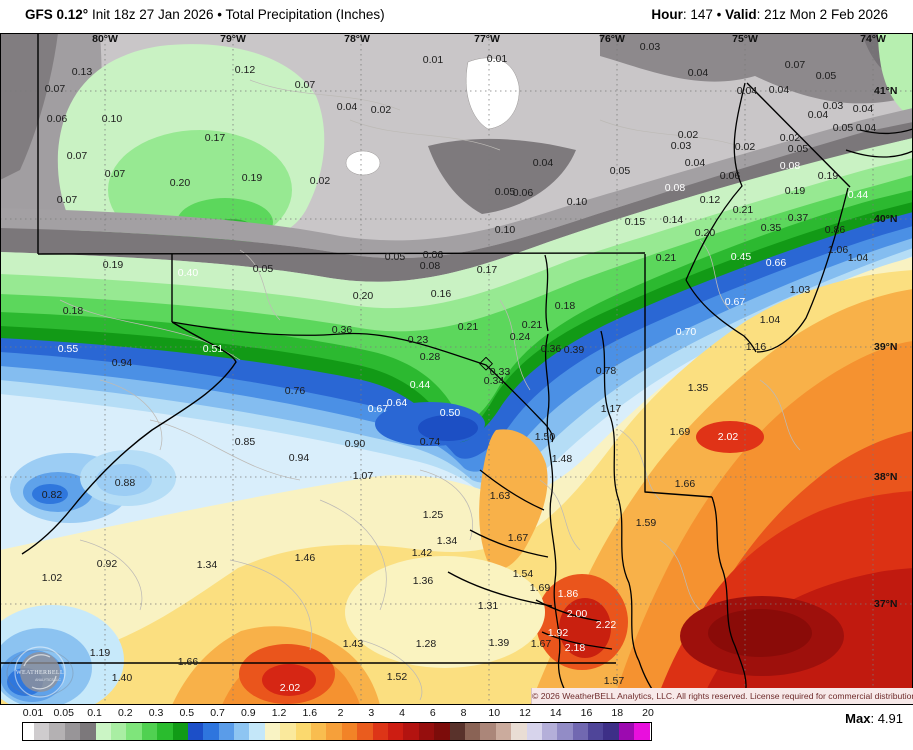  Describe the element at coordinates (555, 713) in the screenshot. I see `color-scale-tick-label: 14` at that location.